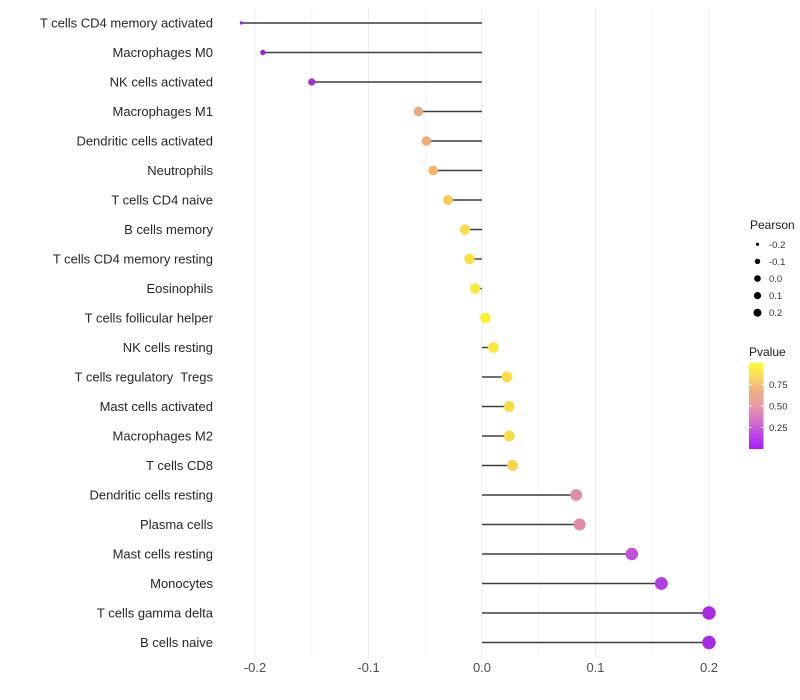  What do you see at coordinates (162, 200) in the screenshot?
I see `category-label: T cells CD4 naive` at bounding box center [162, 200].